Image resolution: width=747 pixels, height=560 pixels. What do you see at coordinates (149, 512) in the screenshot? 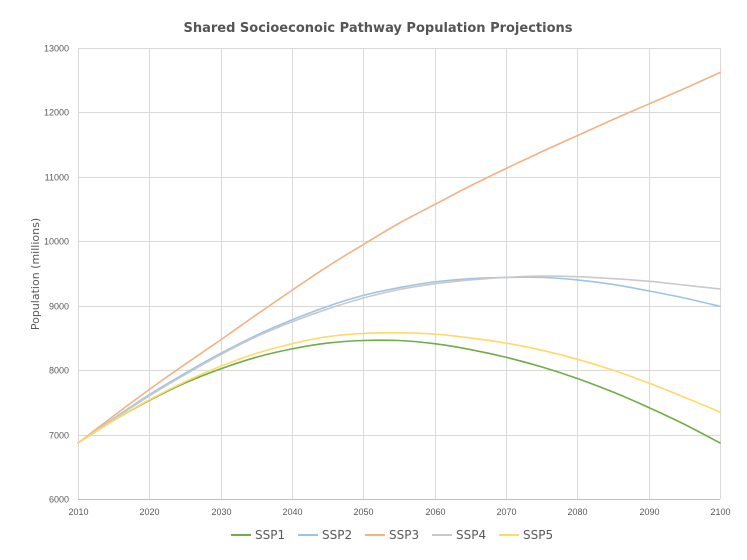
I see `x-tick-label: 2020` at bounding box center [149, 512].